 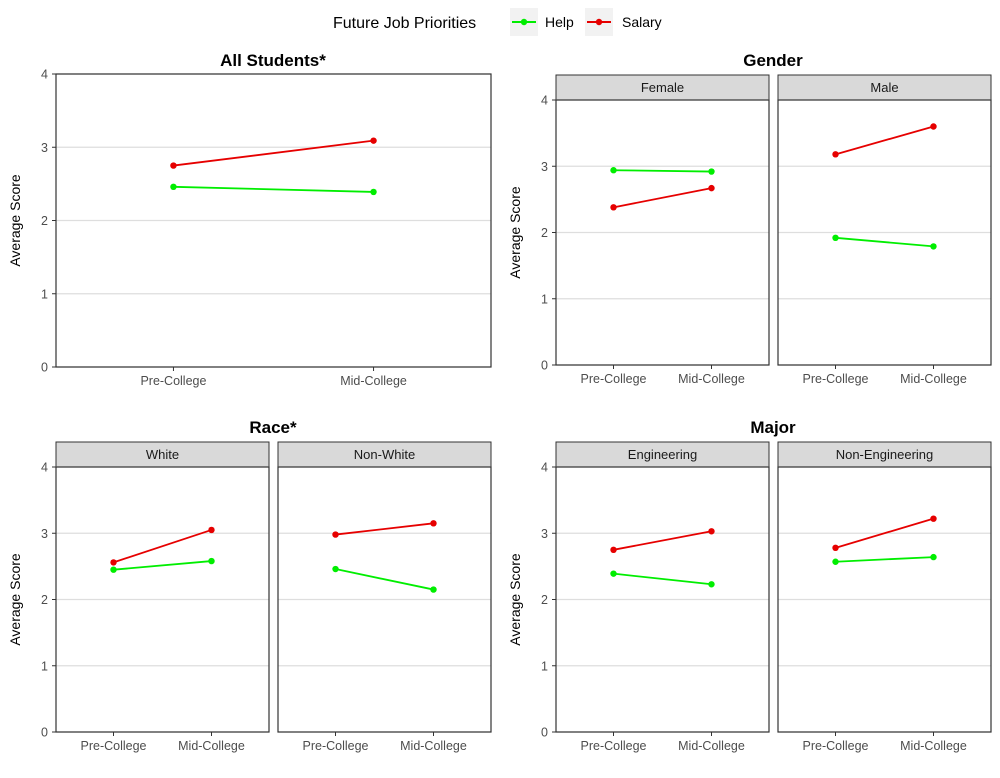 What do you see at coordinates (773, 427) in the screenshot?
I see `chart-title: Major` at bounding box center [773, 427].